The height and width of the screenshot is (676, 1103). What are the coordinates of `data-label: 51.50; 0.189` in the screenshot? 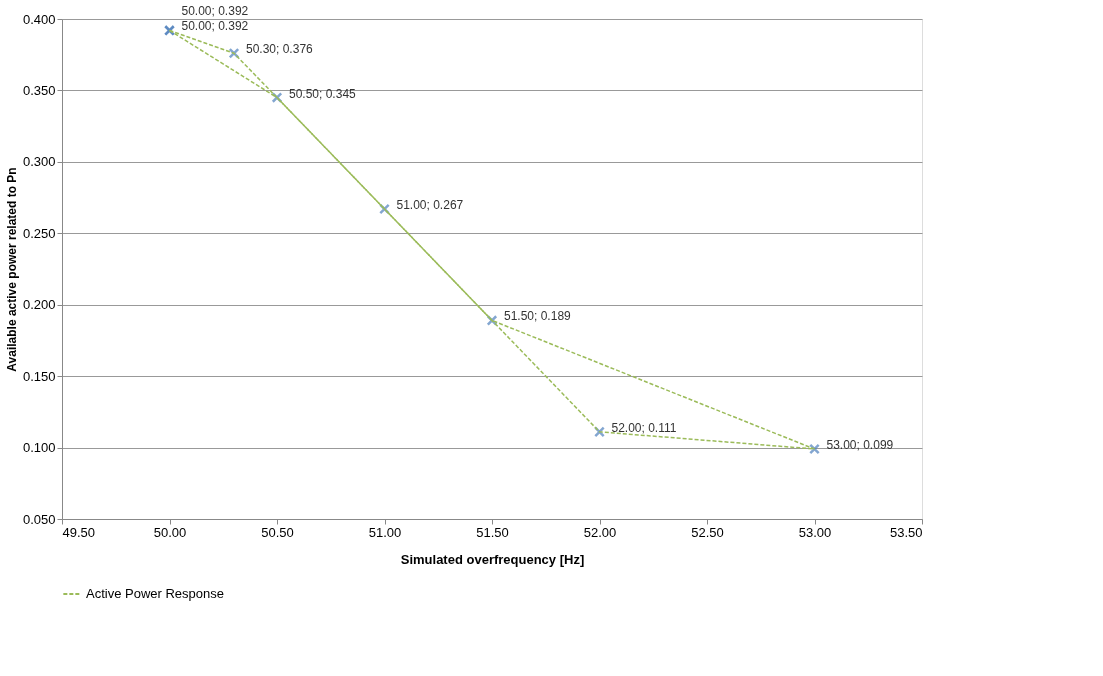 It's located at (538, 316).